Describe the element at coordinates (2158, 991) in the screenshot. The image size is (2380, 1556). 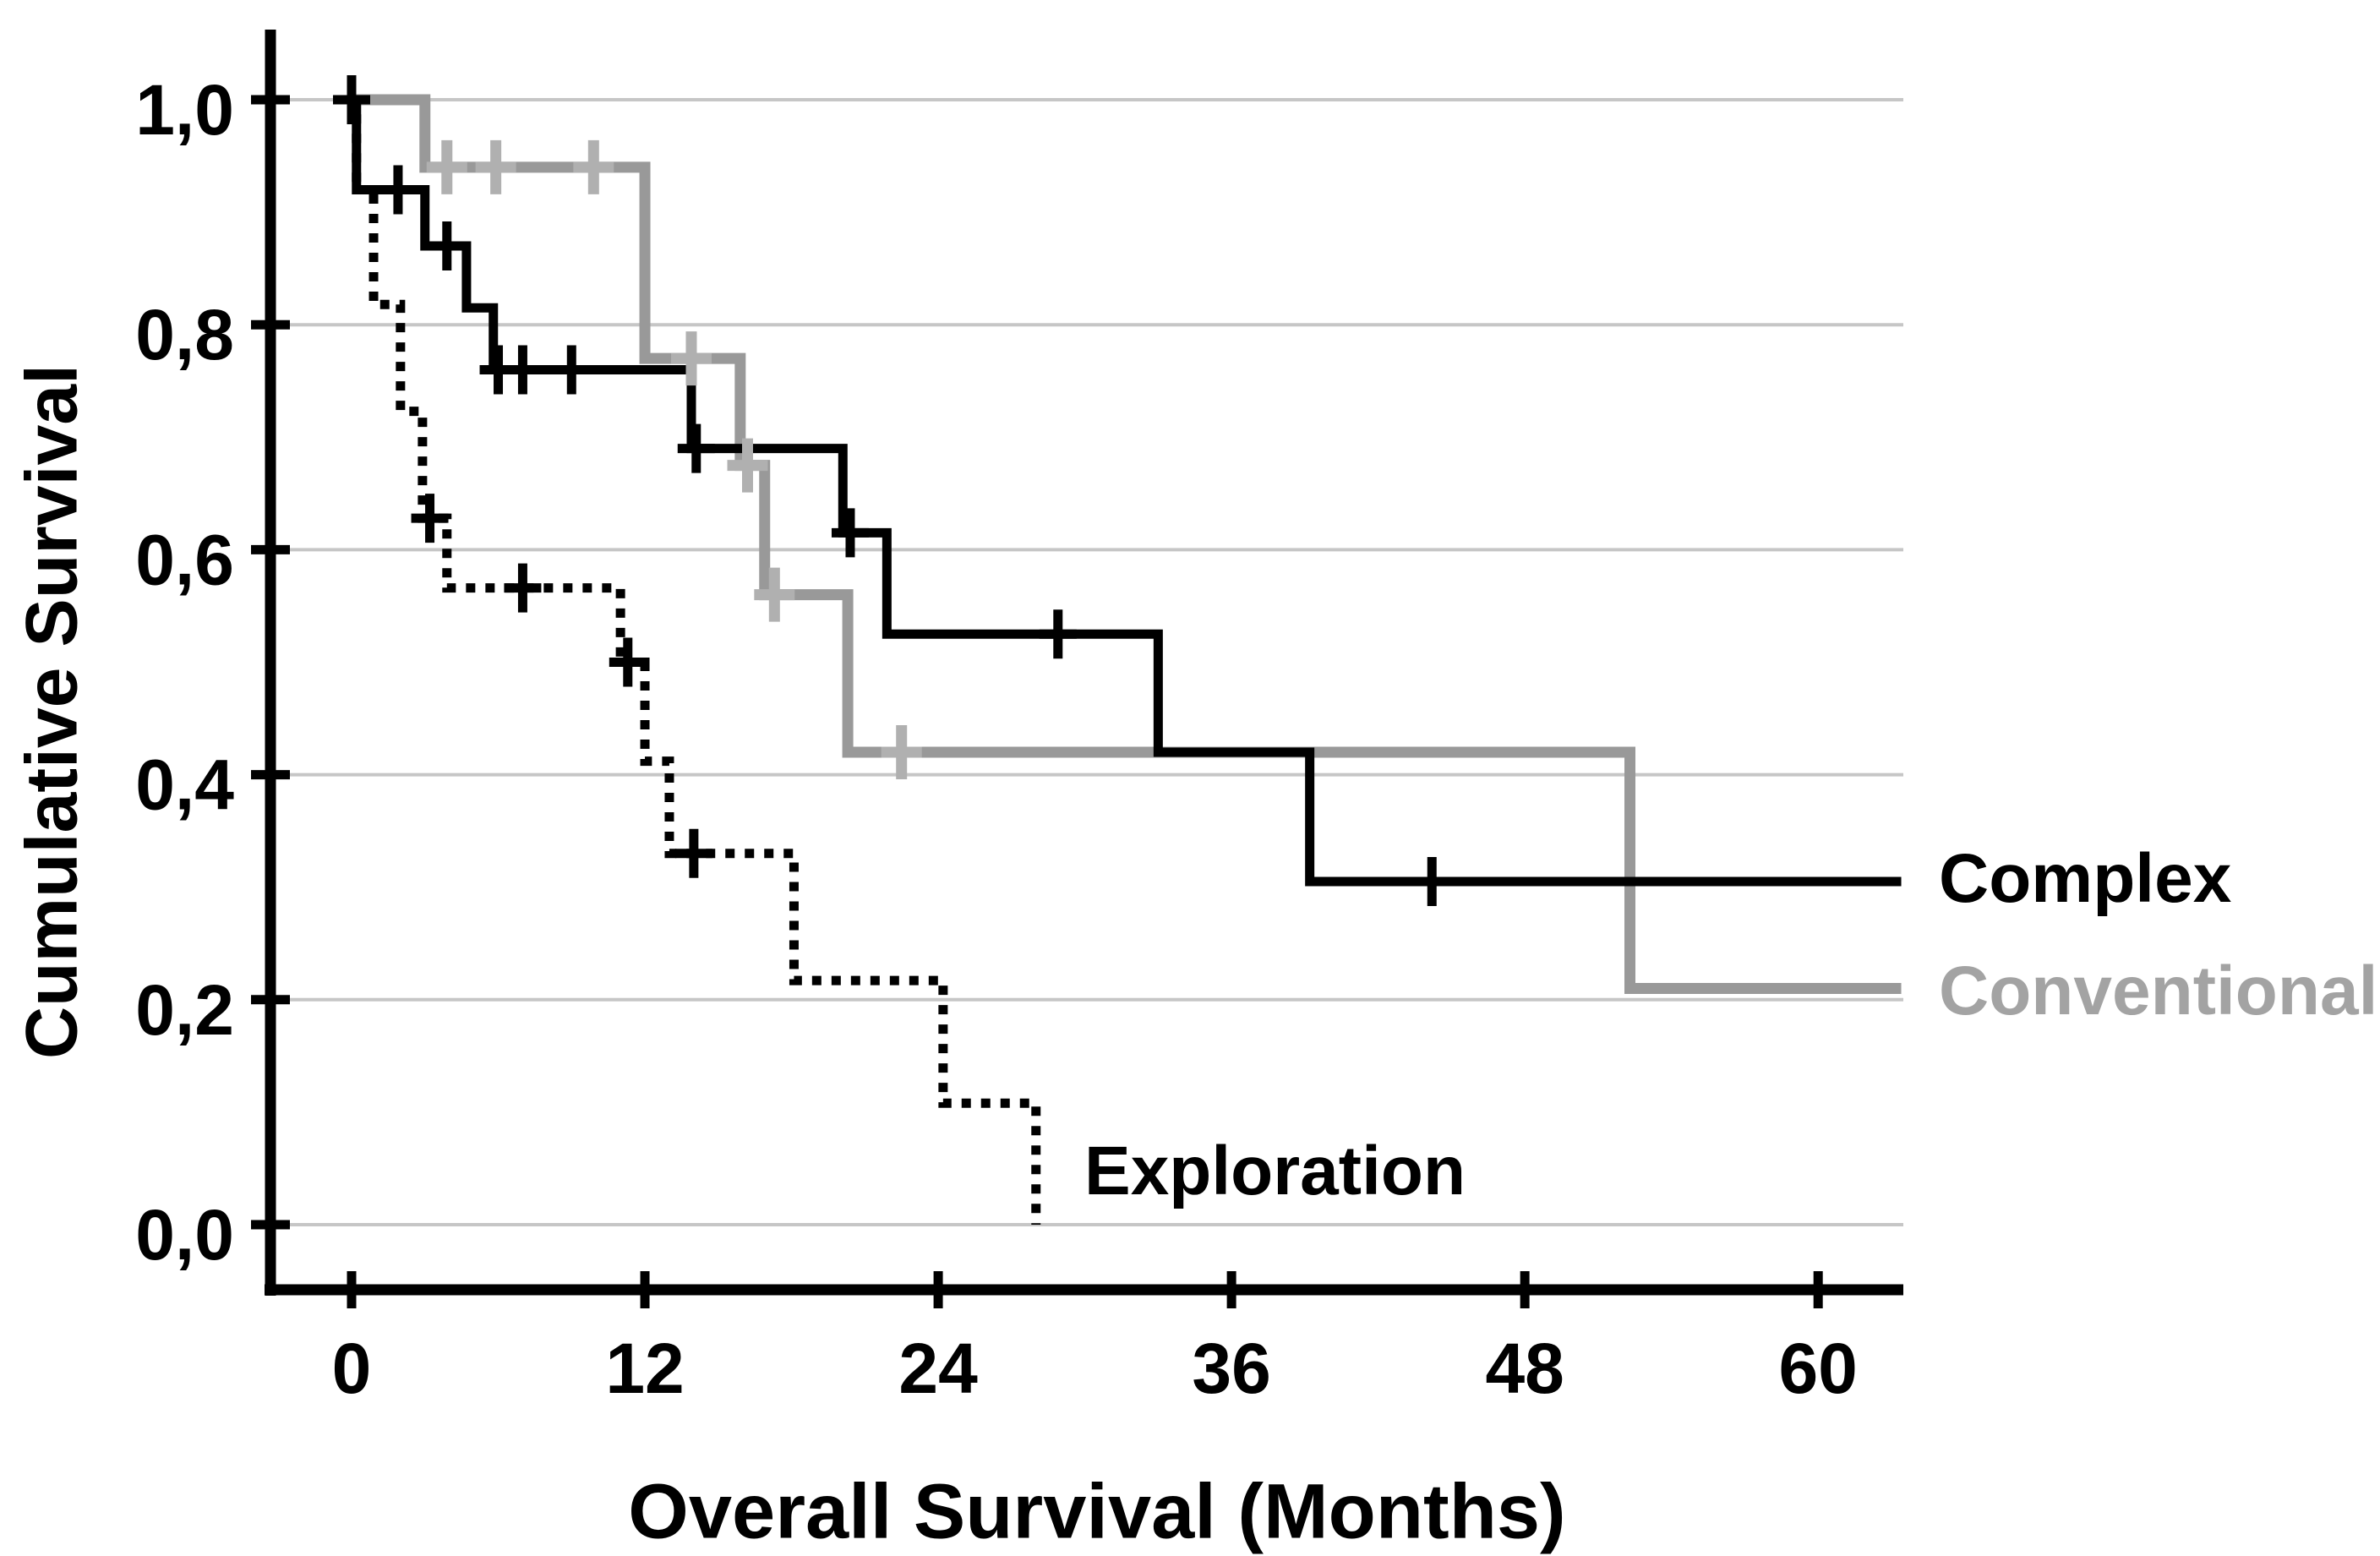
I see `curve-label-conventional: Conventional` at that location.